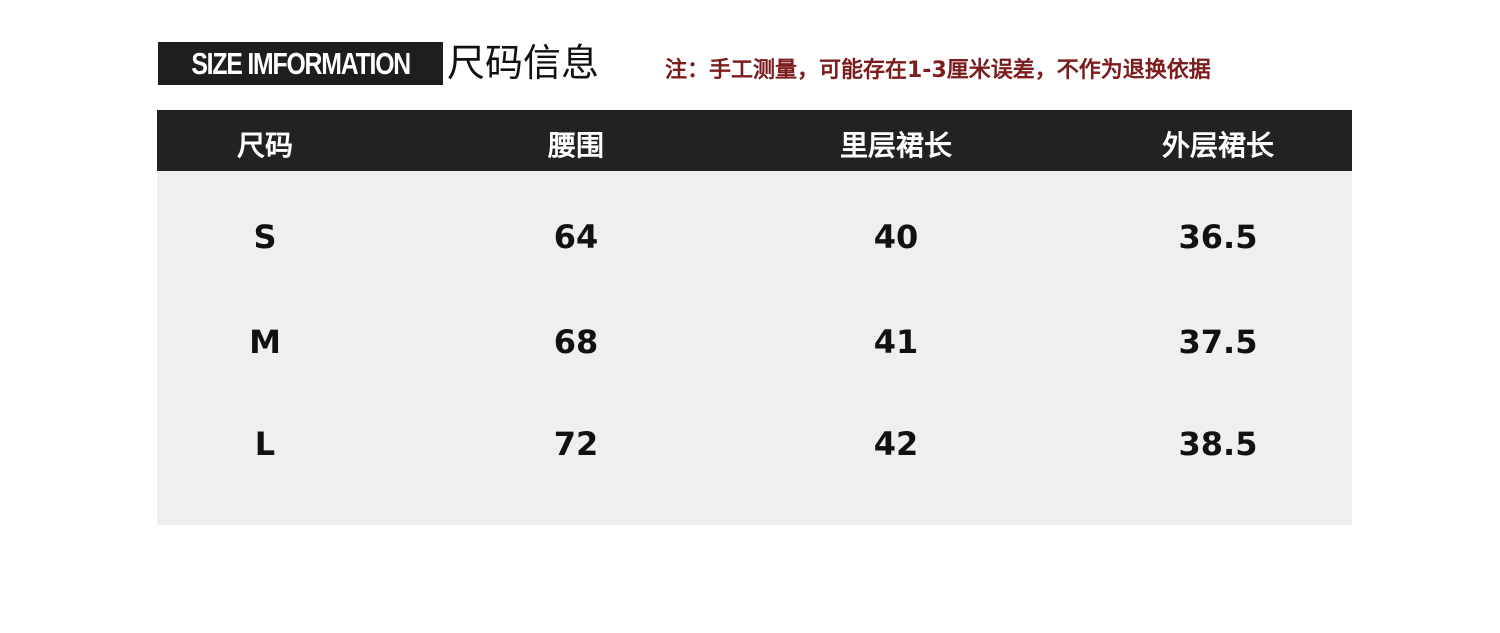 The width and height of the screenshot is (1500, 633). Describe the element at coordinates (1218, 342) in the screenshot. I see `cell-outer-length: 37.5` at that location.